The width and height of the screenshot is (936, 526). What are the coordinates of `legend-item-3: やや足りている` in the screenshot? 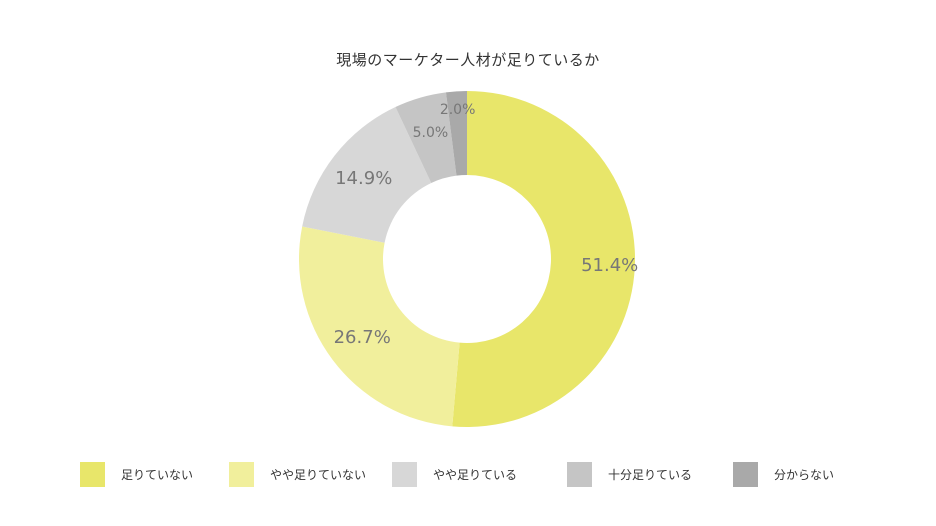 It's located at (454, 474).